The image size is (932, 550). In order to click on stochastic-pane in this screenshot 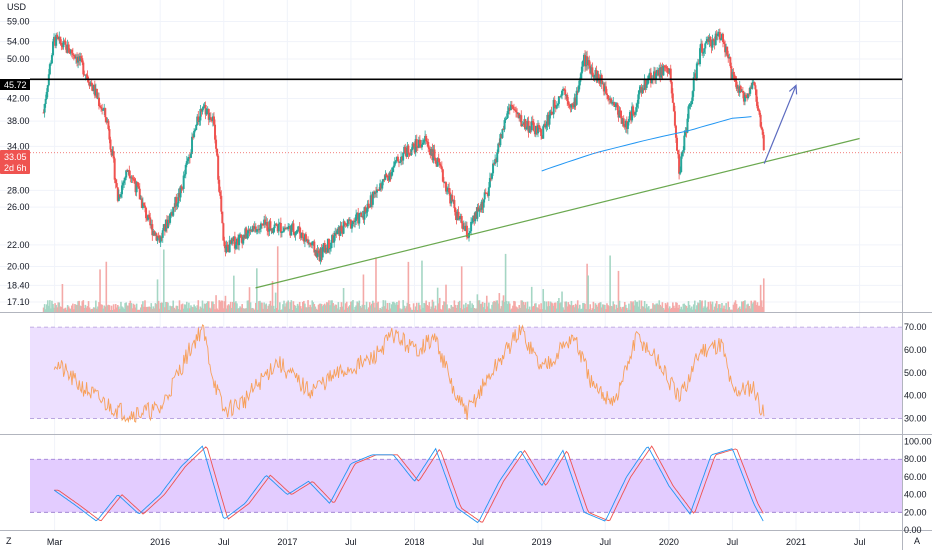, I will do `click(466, 484)`.